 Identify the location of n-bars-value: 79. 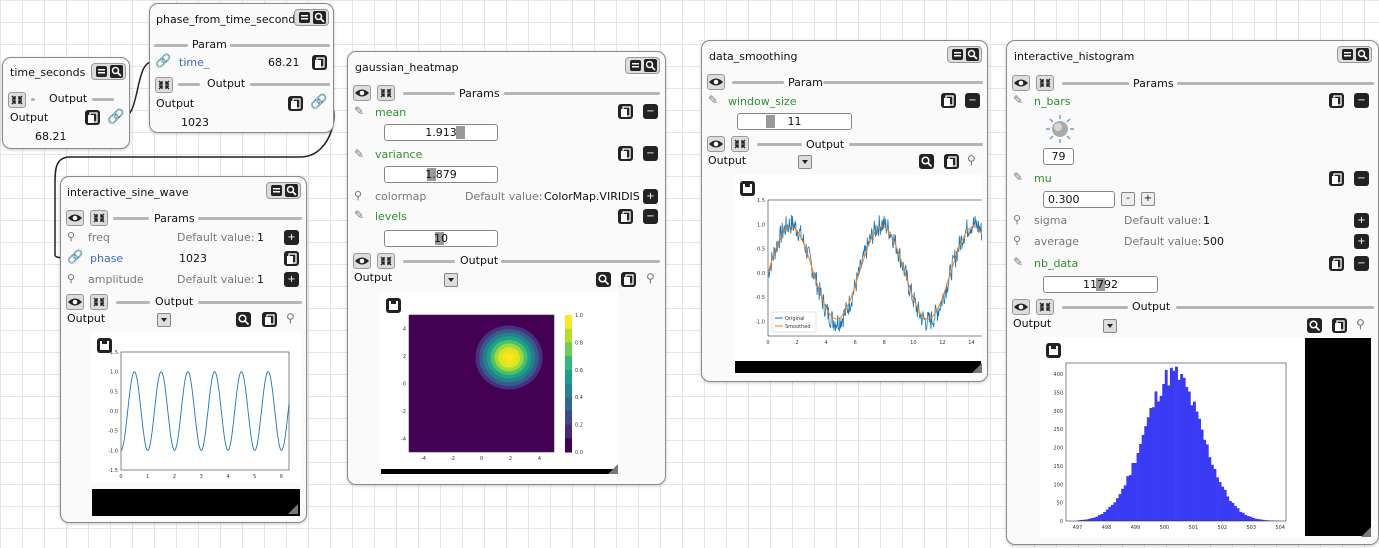
(1058, 156).